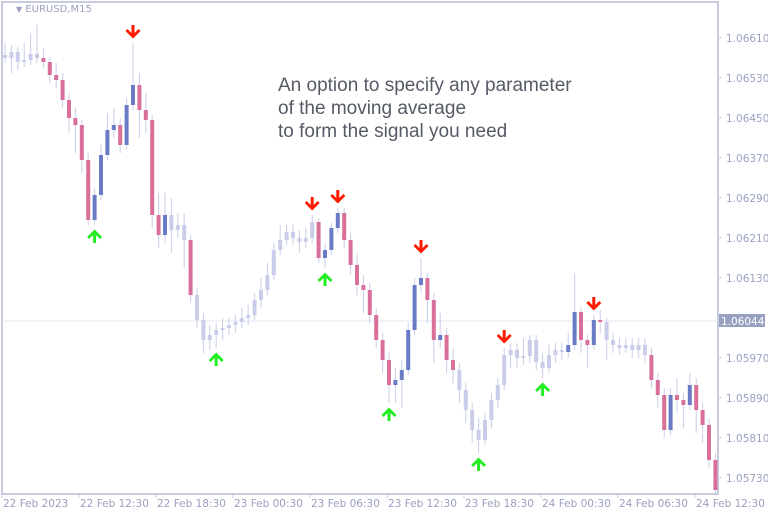 This screenshot has width=768, height=512. I want to click on current-price-value: 1.06044, so click(743, 322).